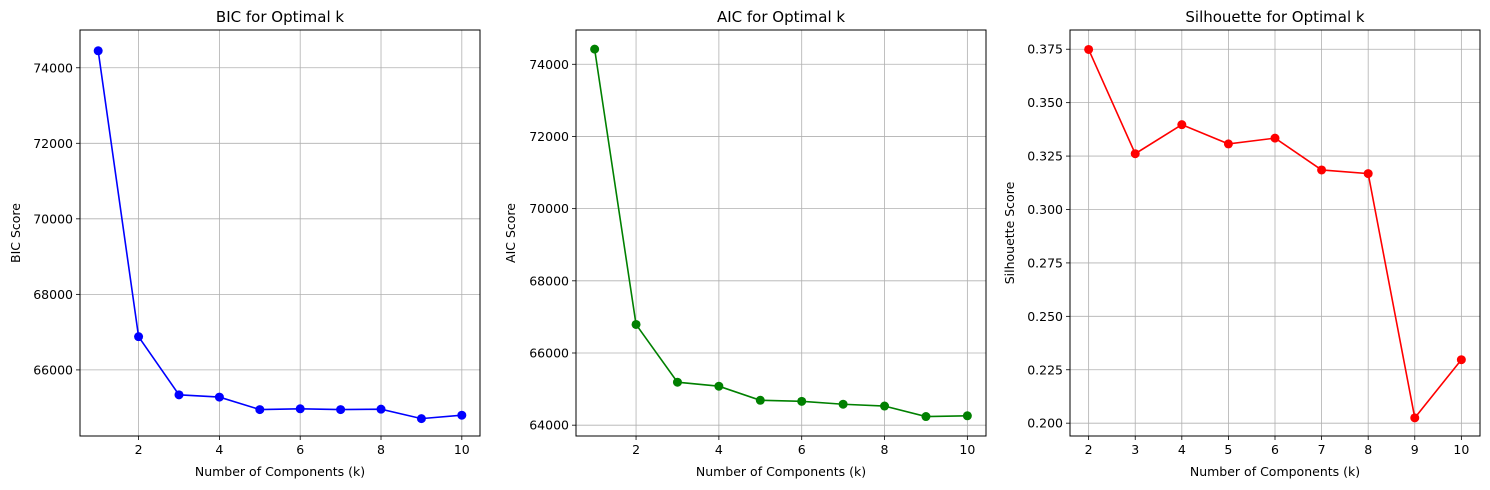 The height and width of the screenshot is (490, 1490). I want to click on y-tick-label: 64000, so click(549, 425).